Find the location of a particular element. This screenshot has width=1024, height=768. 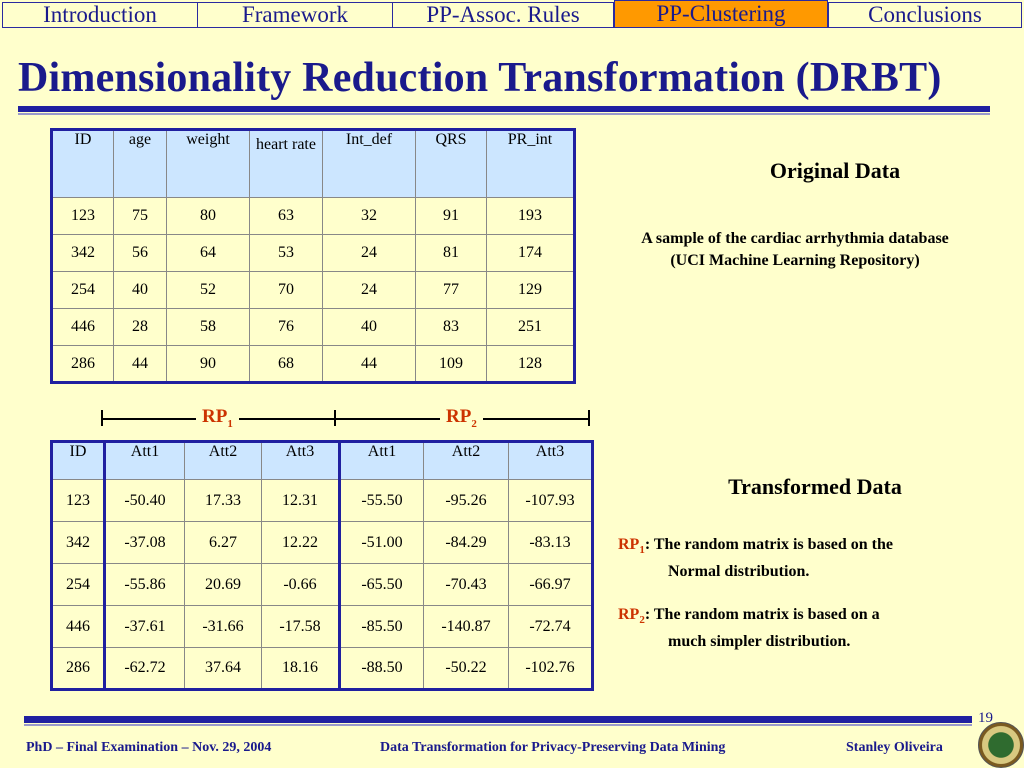

table-cell: 174 is located at coordinates (530, 253).